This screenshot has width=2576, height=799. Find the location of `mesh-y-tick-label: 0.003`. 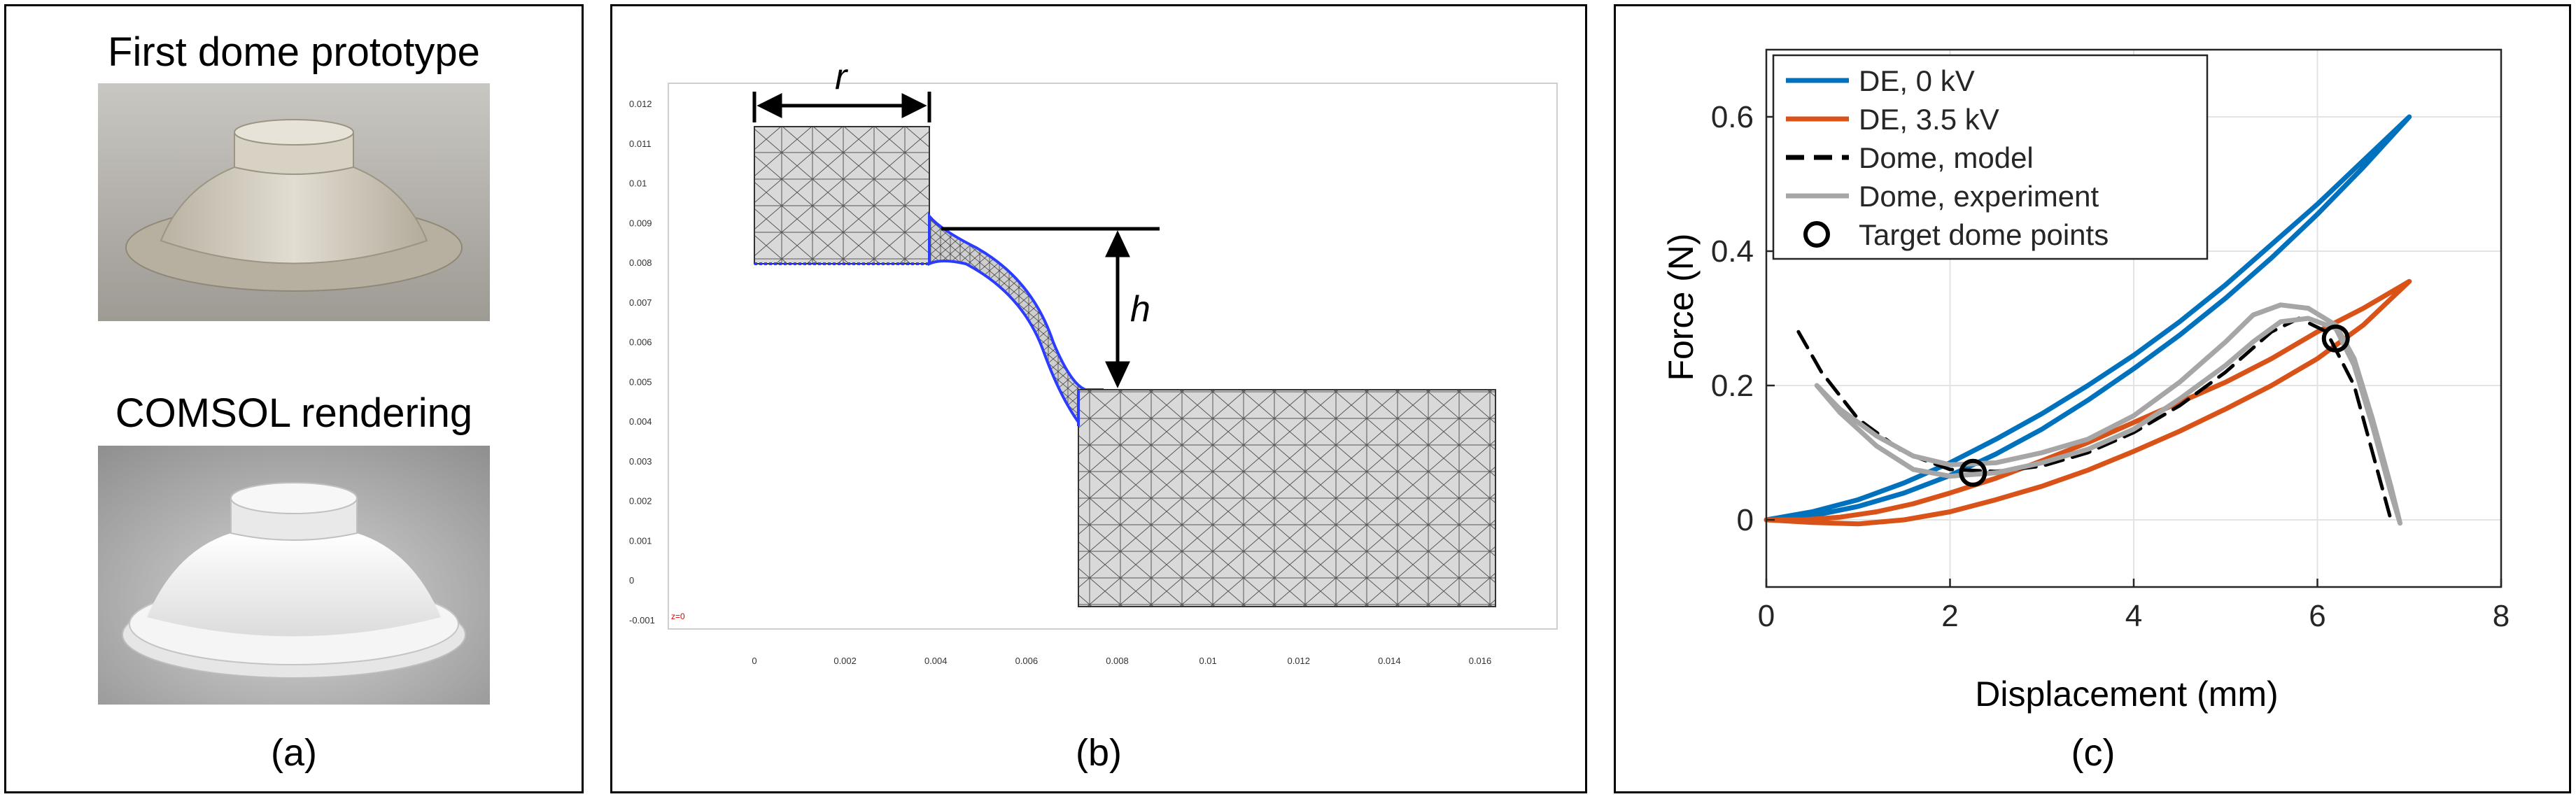

mesh-y-tick-label: 0.003 is located at coordinates (640, 462).